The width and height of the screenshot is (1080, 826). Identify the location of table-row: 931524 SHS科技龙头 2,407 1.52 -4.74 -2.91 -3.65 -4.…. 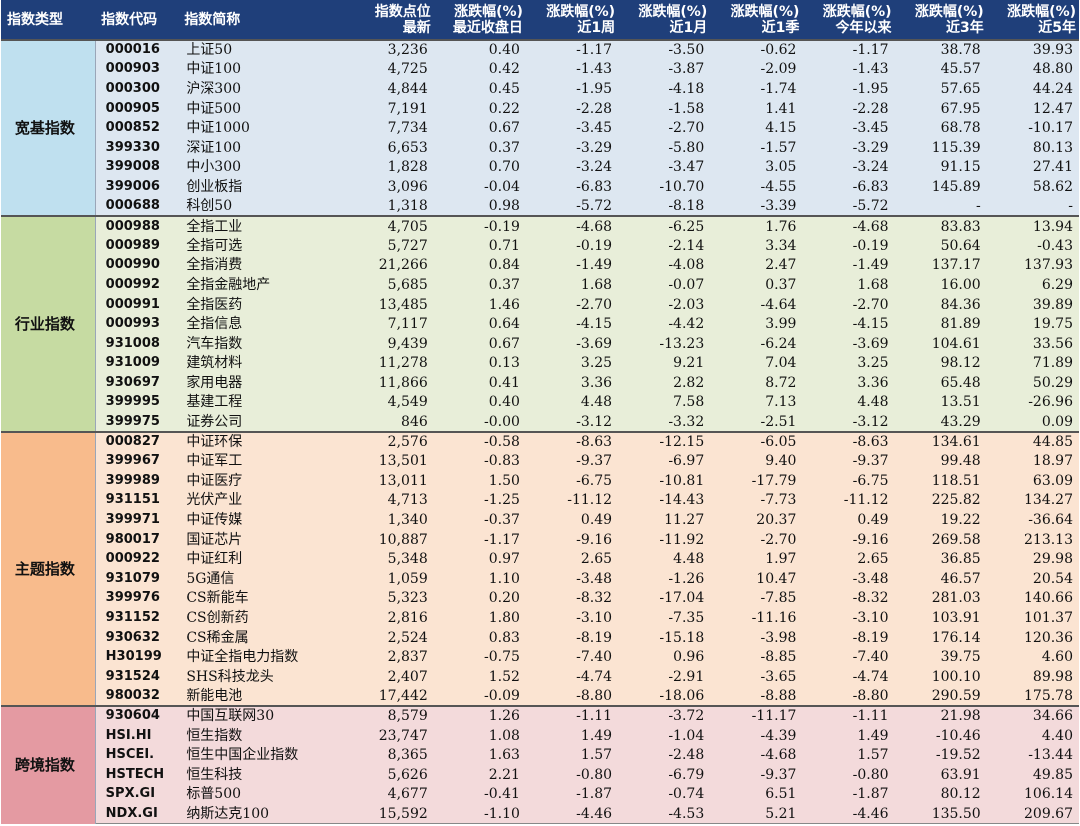
(540, 677).